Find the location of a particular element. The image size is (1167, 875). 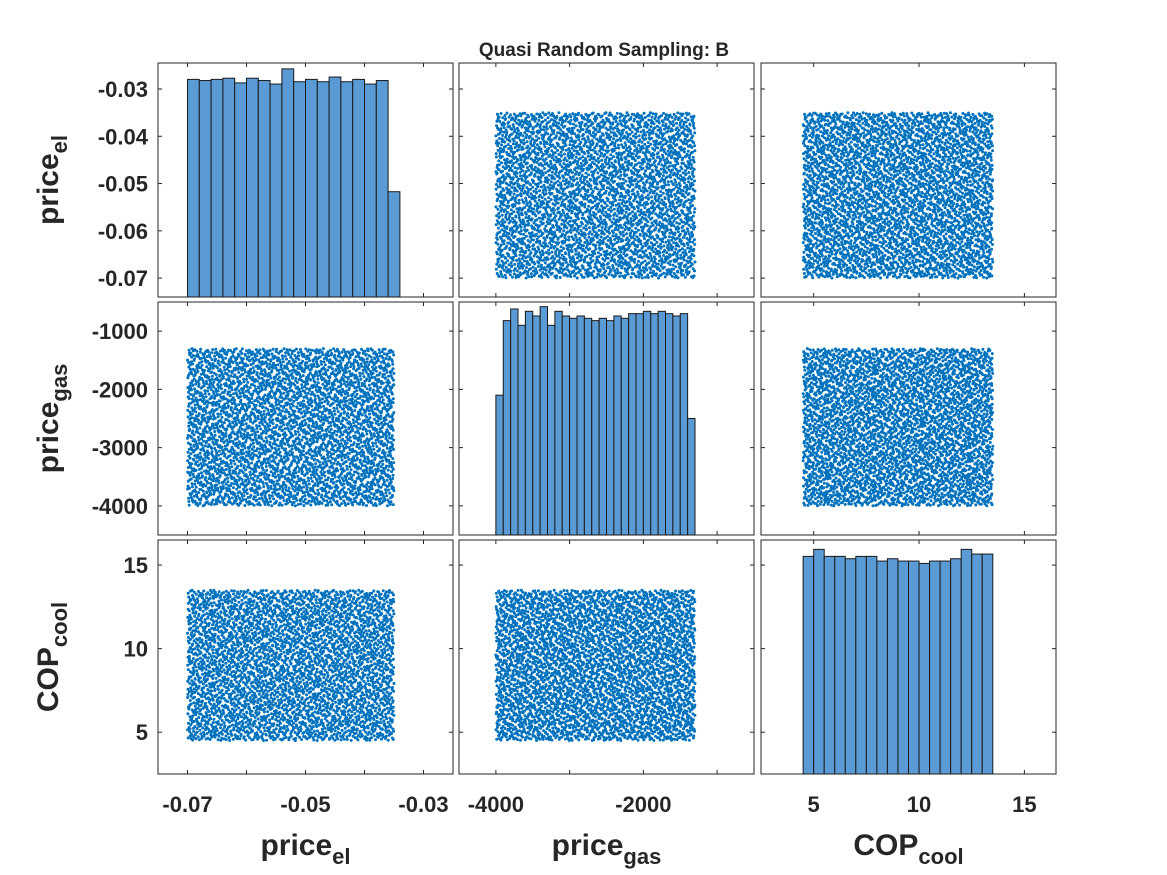

x-tick-label: -2000 is located at coordinates (643, 804).